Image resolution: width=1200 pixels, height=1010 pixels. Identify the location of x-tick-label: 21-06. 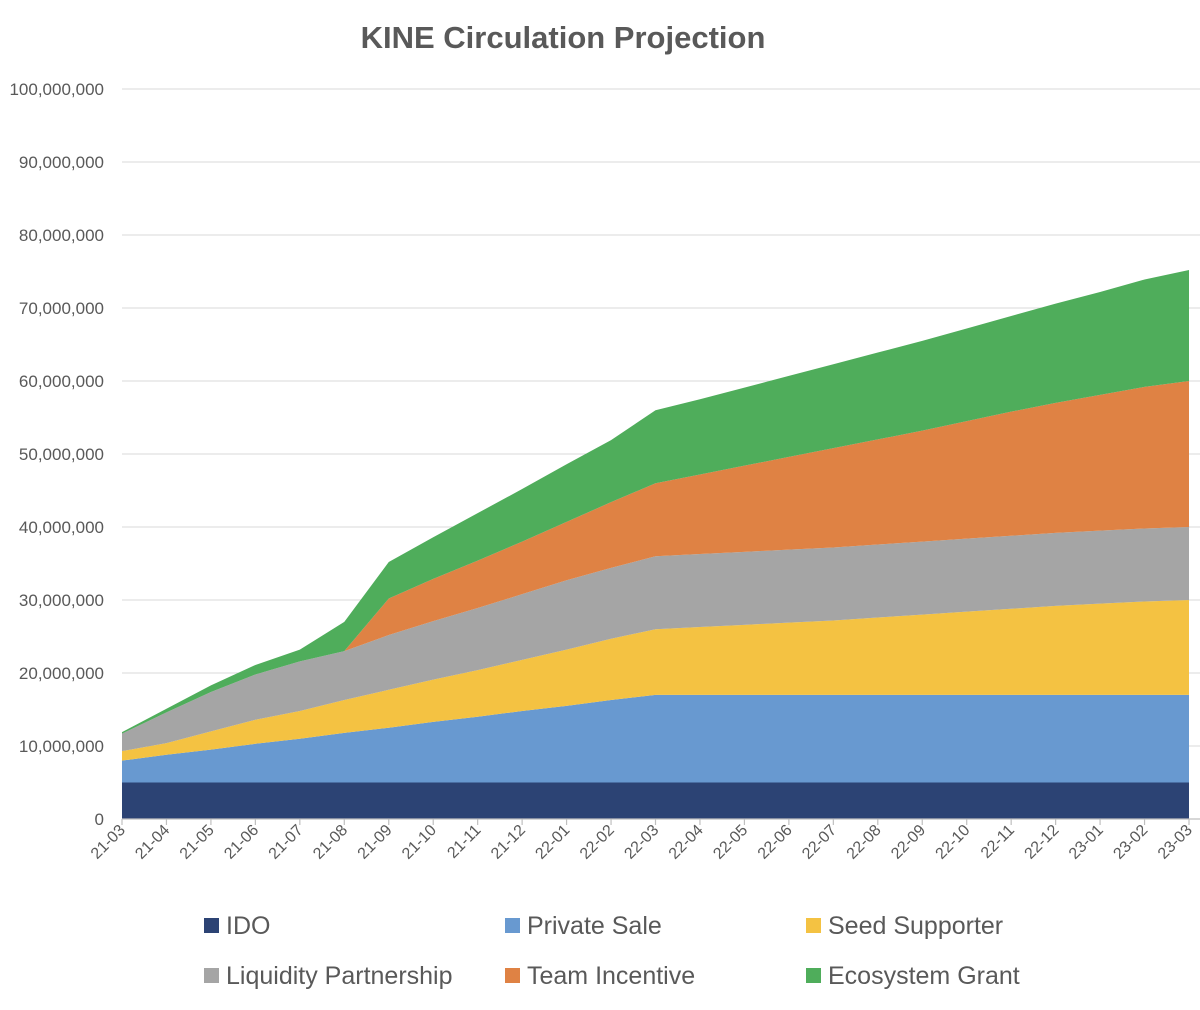
(241, 842).